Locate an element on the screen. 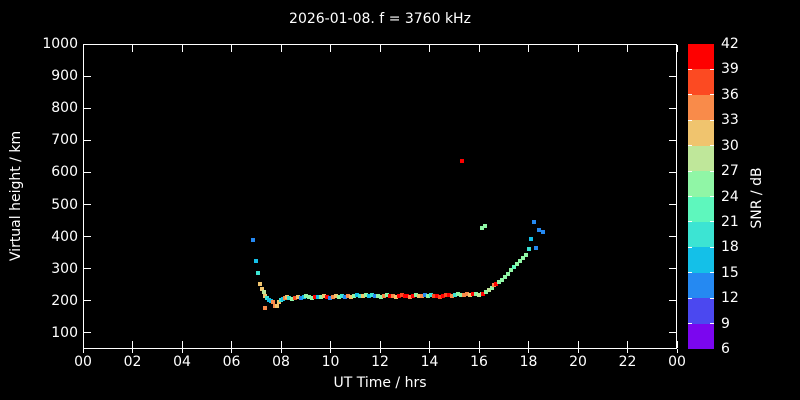 The height and width of the screenshot is (400, 800). colorbar-tick-label: 24 is located at coordinates (730, 196).